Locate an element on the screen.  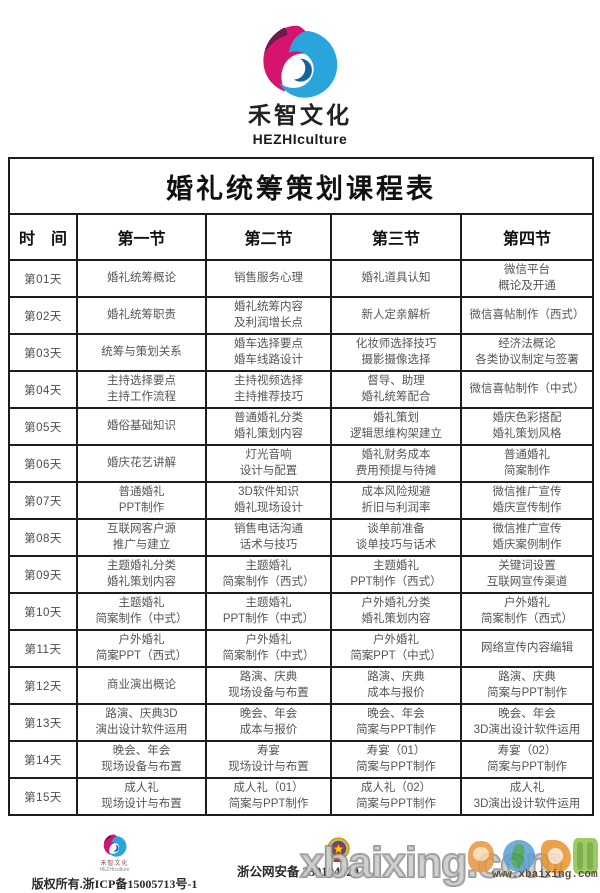
day-cell: 第10天 is located at coordinates (43, 612).